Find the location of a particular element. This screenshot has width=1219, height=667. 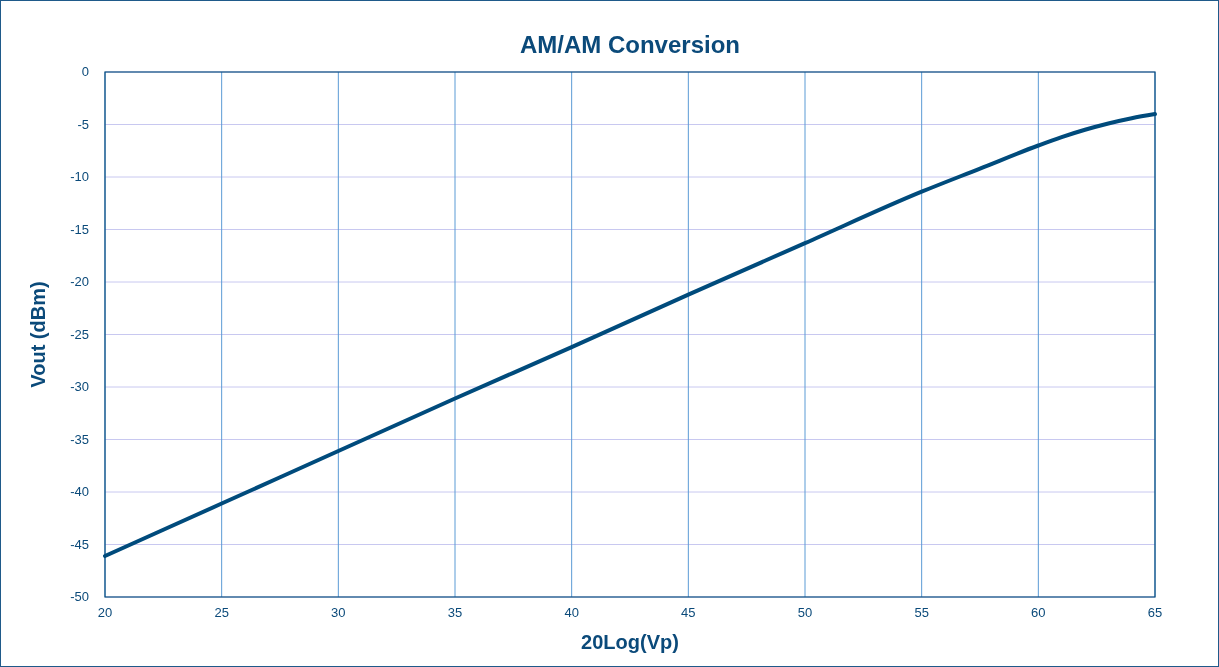

x-tick-label: 60 is located at coordinates (1038, 612).